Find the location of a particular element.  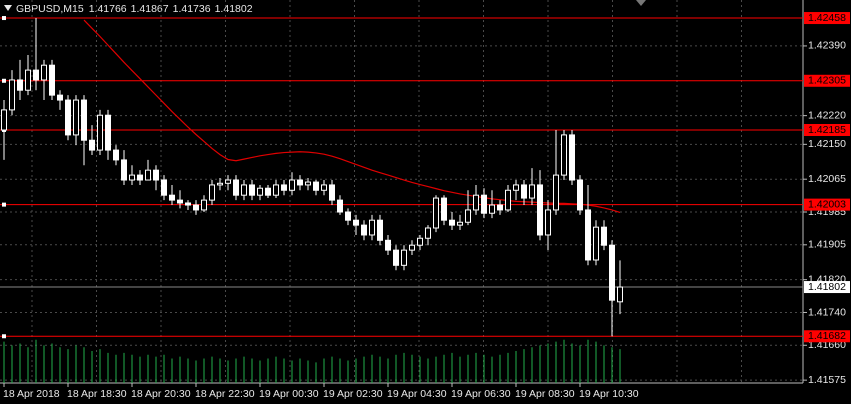

x-tick-label: 19 Apr 10:30 is located at coordinates (609, 394).